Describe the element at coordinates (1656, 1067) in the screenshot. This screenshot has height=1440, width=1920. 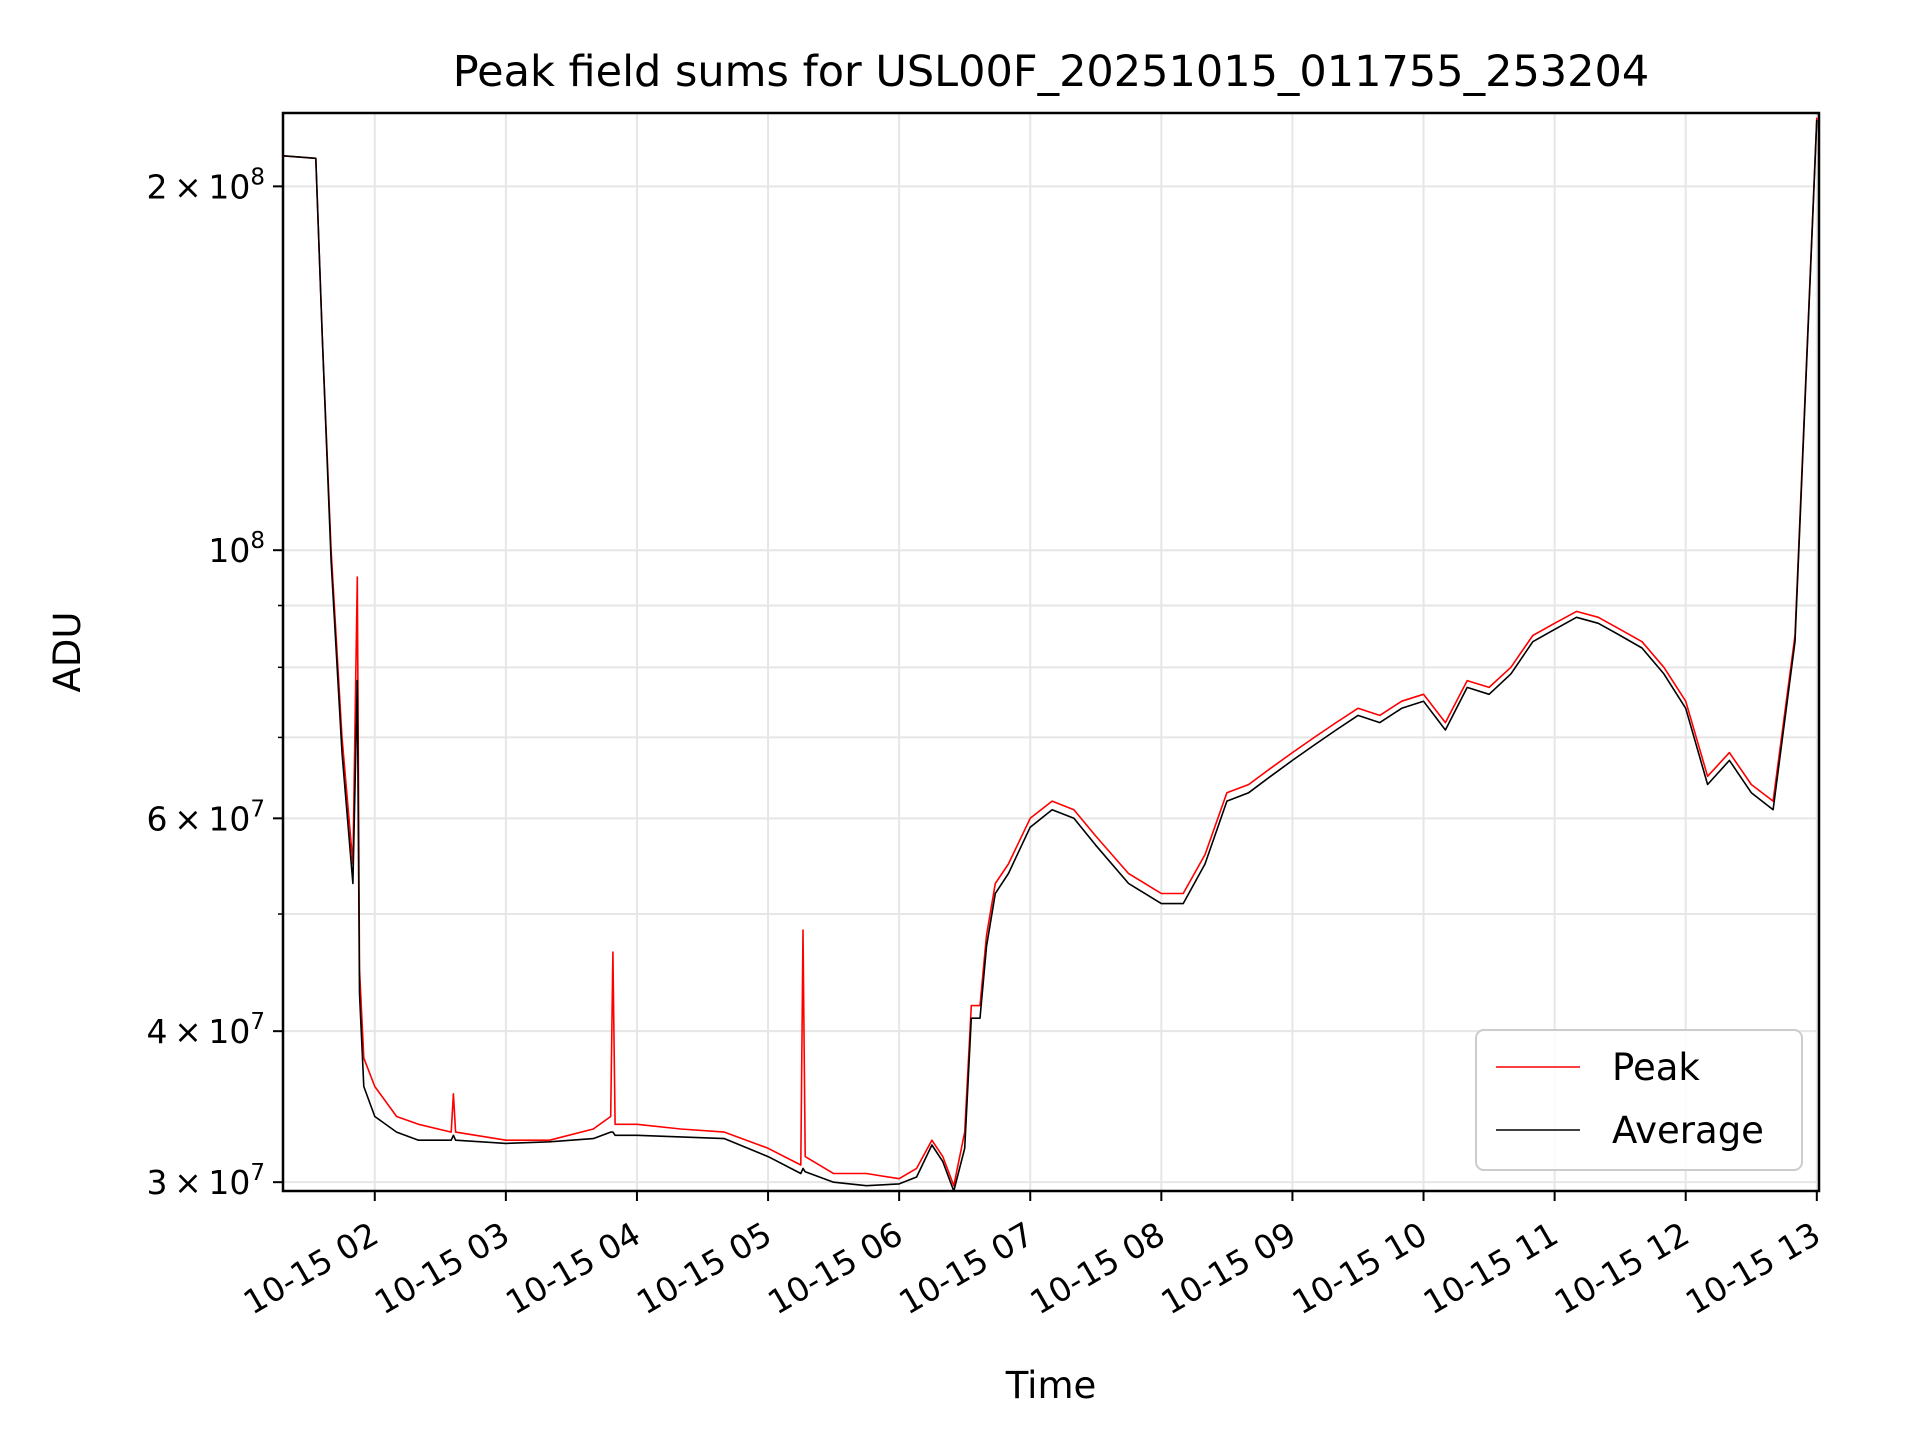
I see `legend-label-peak: Peak` at that location.